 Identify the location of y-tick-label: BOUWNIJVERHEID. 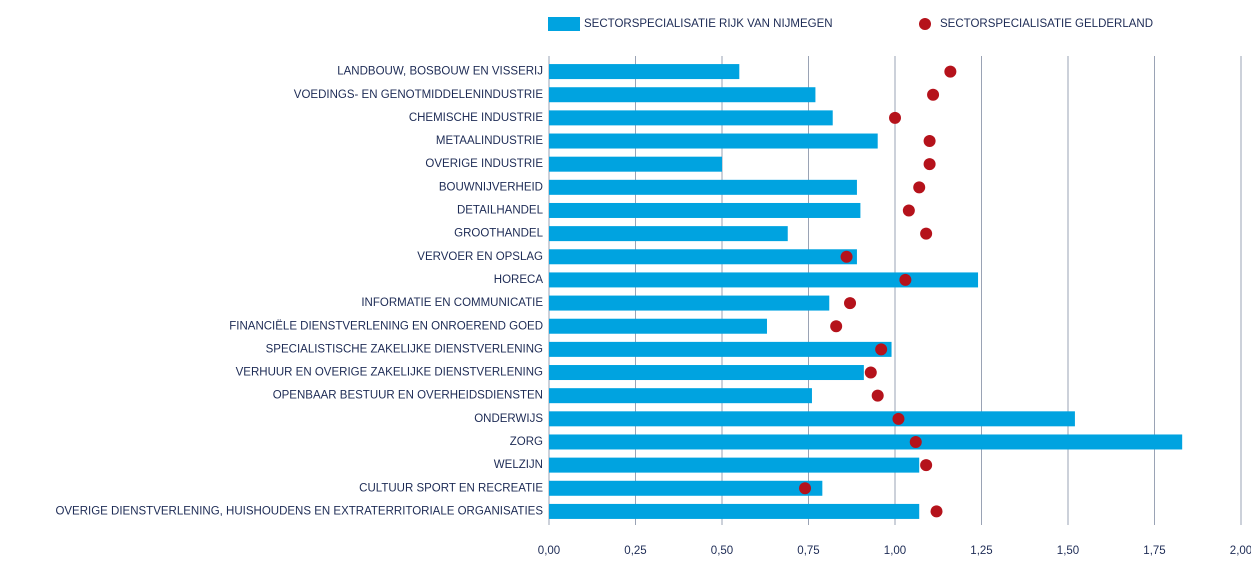
(491, 187).